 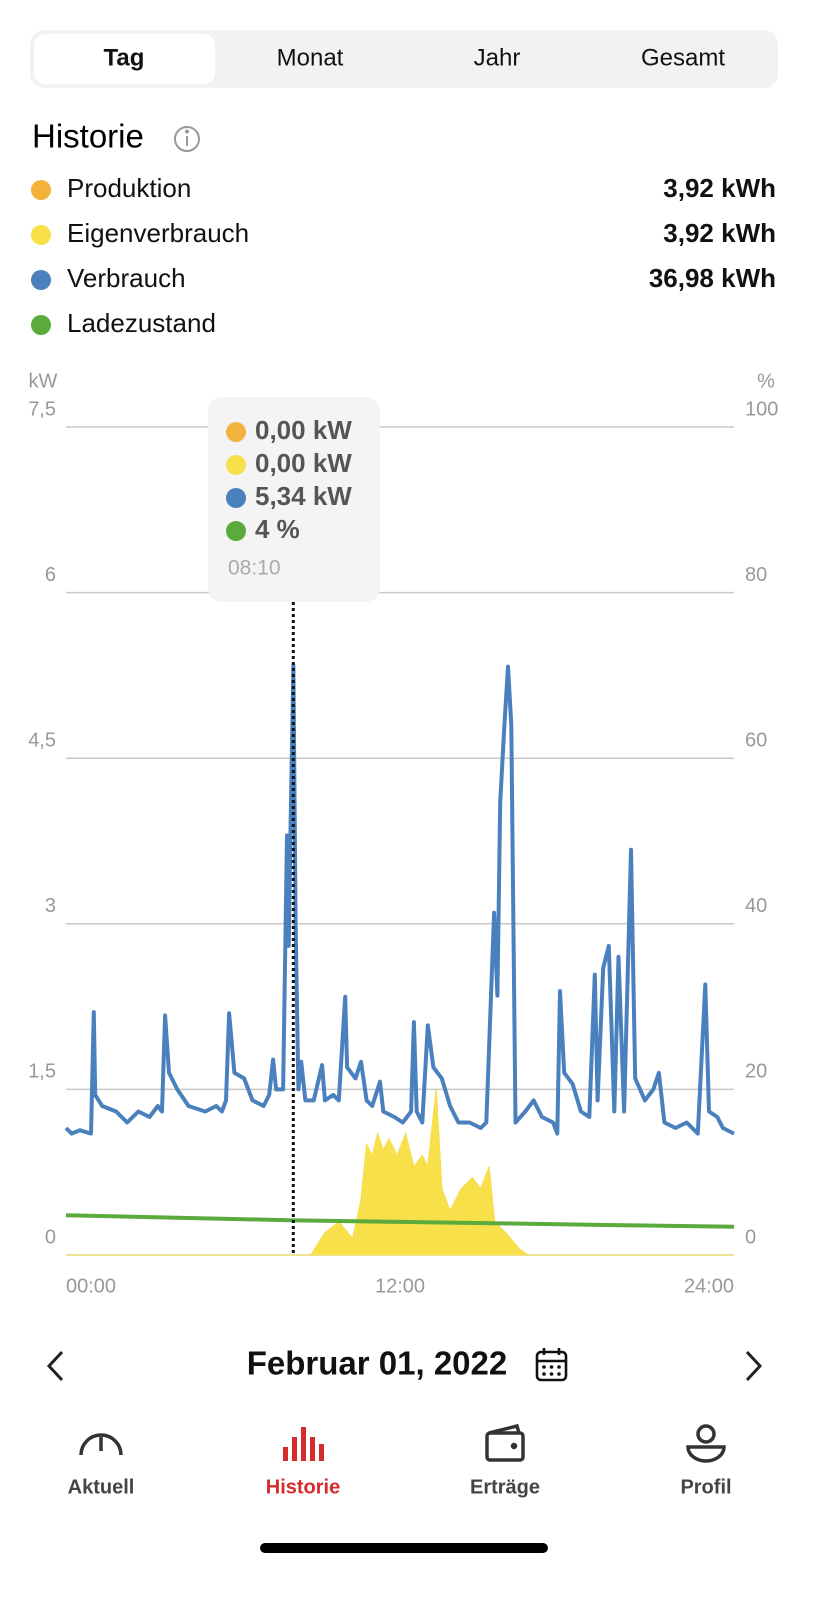 What do you see at coordinates (303, 496) in the screenshot?
I see `tooltip-value: 5,34 kW` at bounding box center [303, 496].